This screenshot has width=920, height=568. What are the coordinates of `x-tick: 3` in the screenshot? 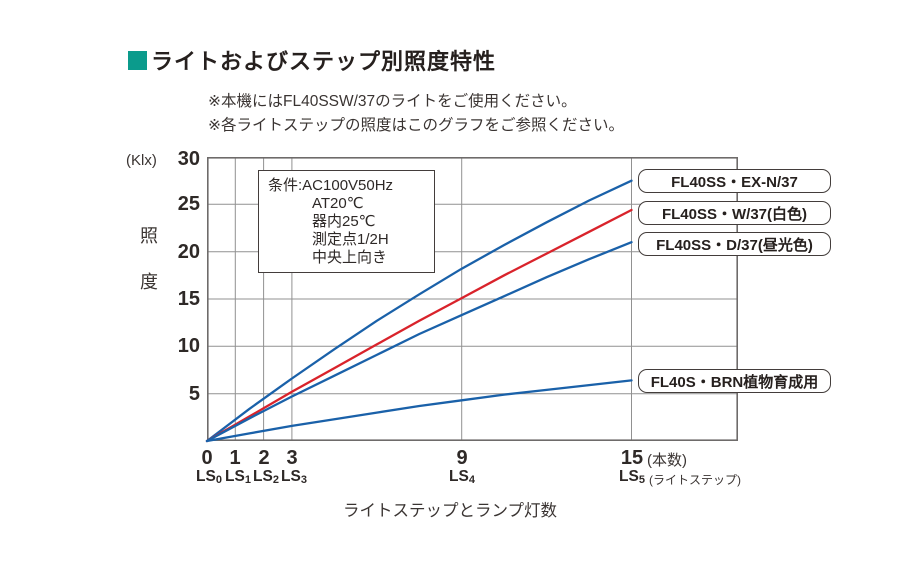 It's located at (292, 458).